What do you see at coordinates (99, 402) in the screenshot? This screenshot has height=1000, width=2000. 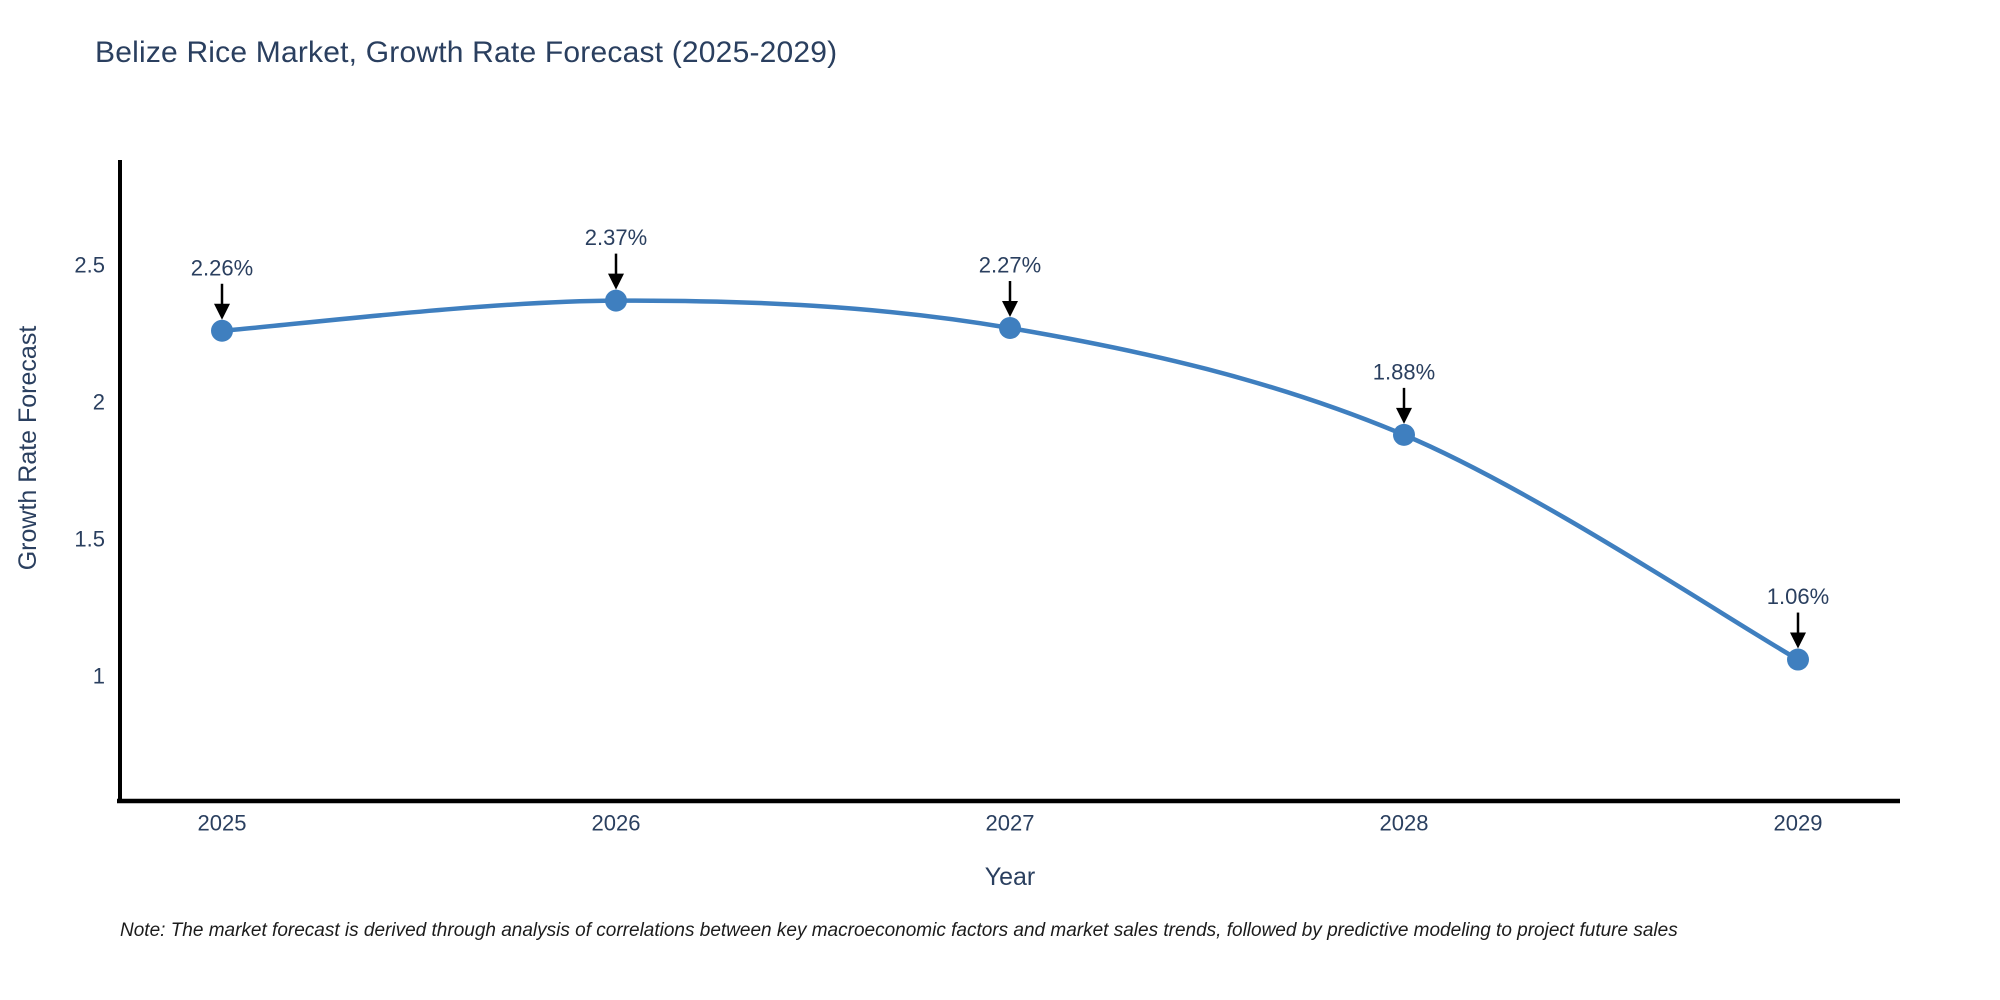 I see `y-tick-label: 2` at bounding box center [99, 402].